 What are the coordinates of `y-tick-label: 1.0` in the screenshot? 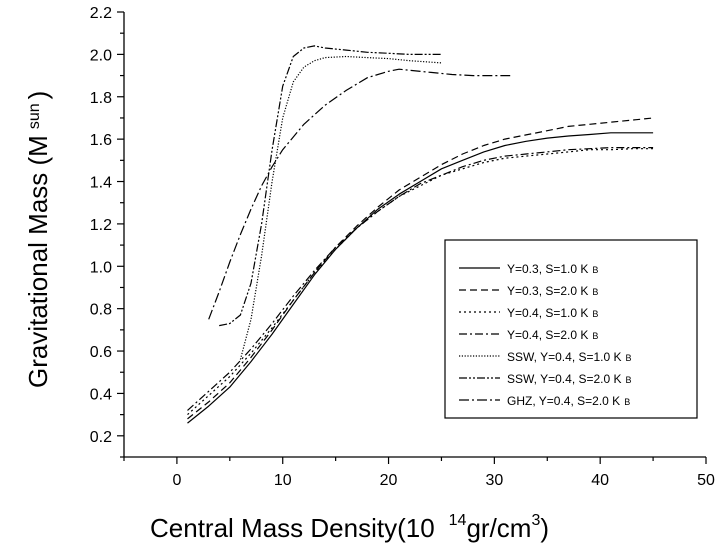 It's located at (101, 267).